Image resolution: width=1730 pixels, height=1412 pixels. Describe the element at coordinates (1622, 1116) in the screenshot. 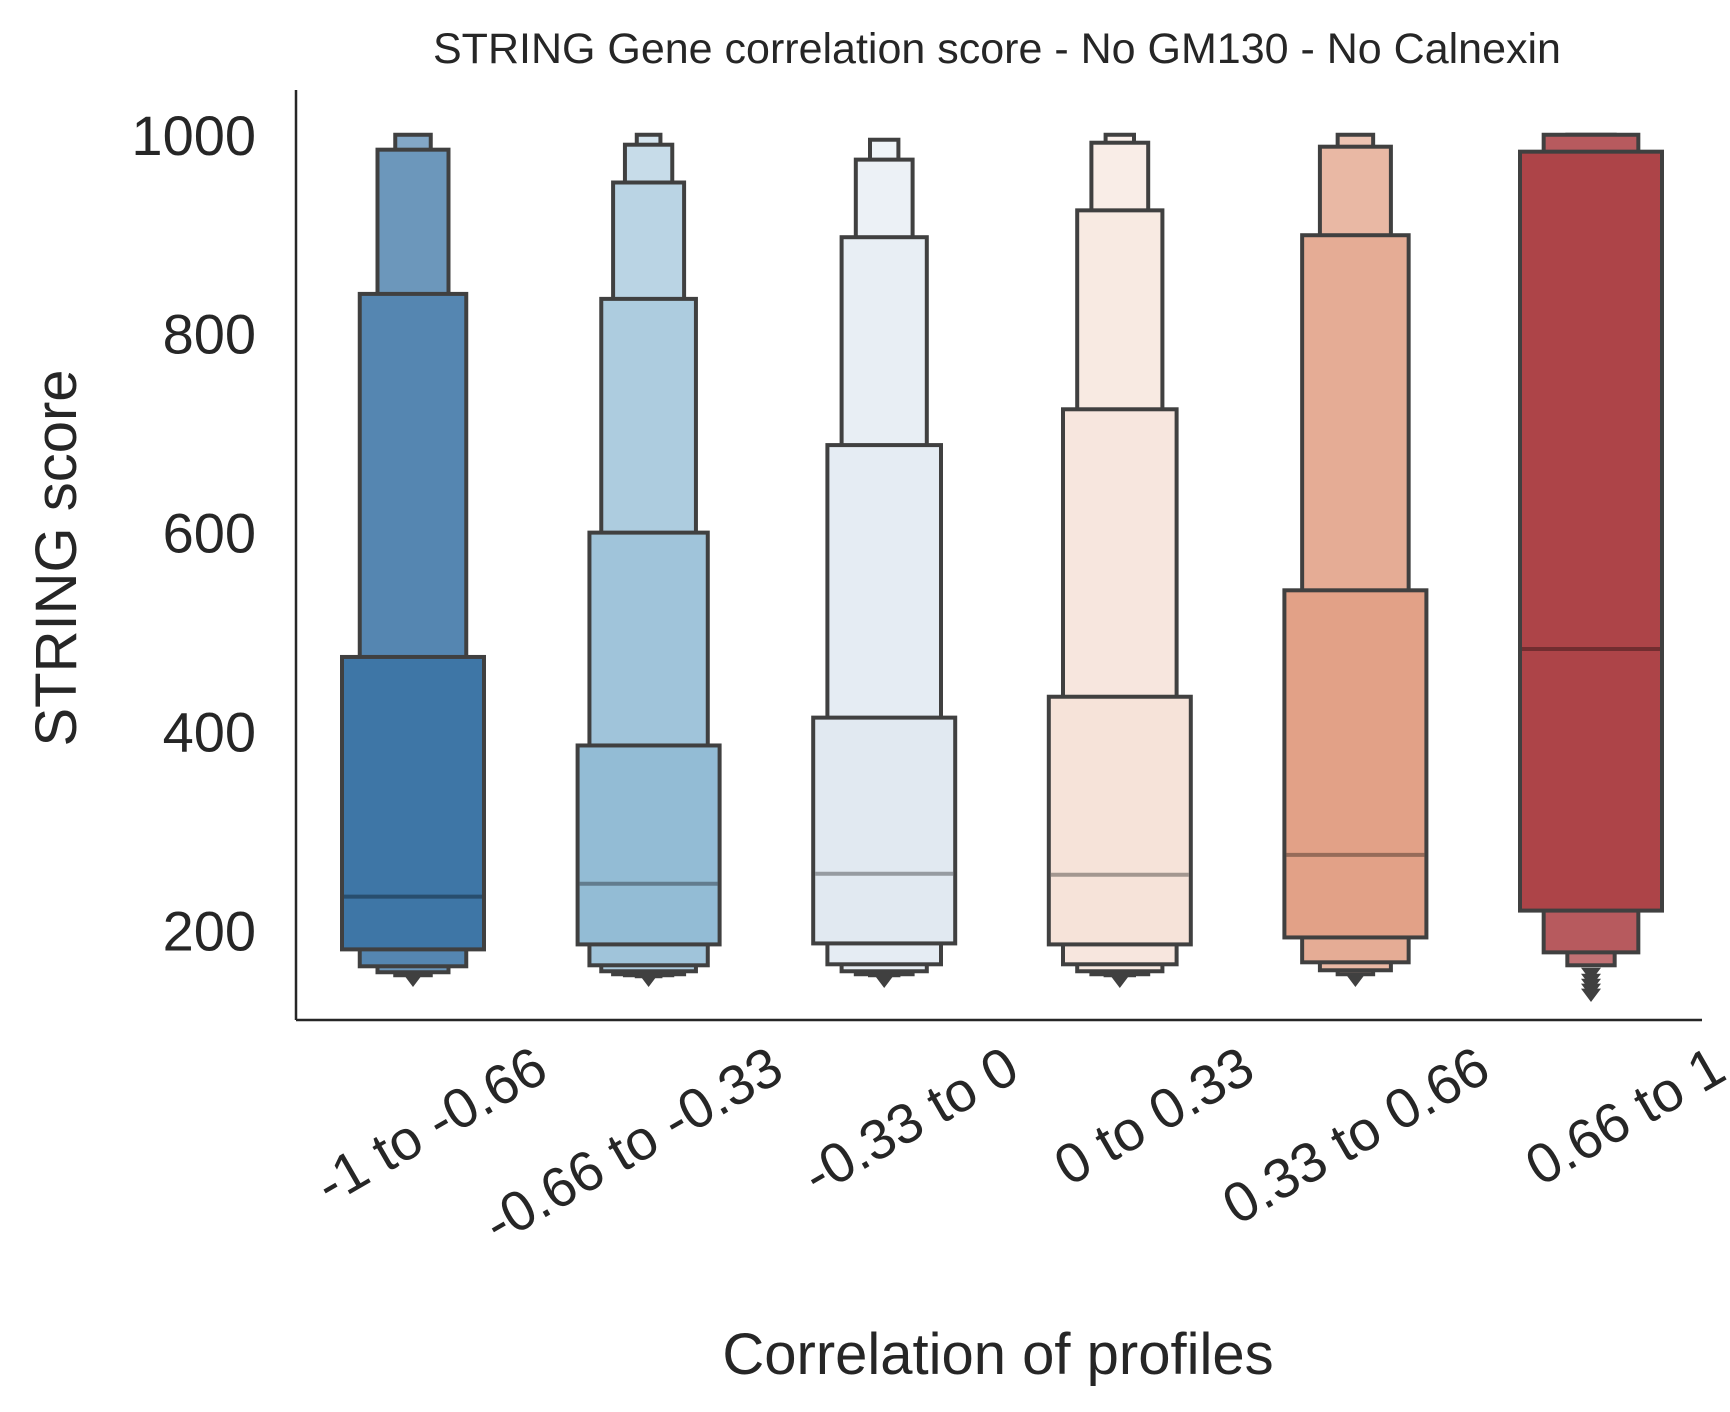

I see `x-tick-label: 0.66 to 1` at that location.